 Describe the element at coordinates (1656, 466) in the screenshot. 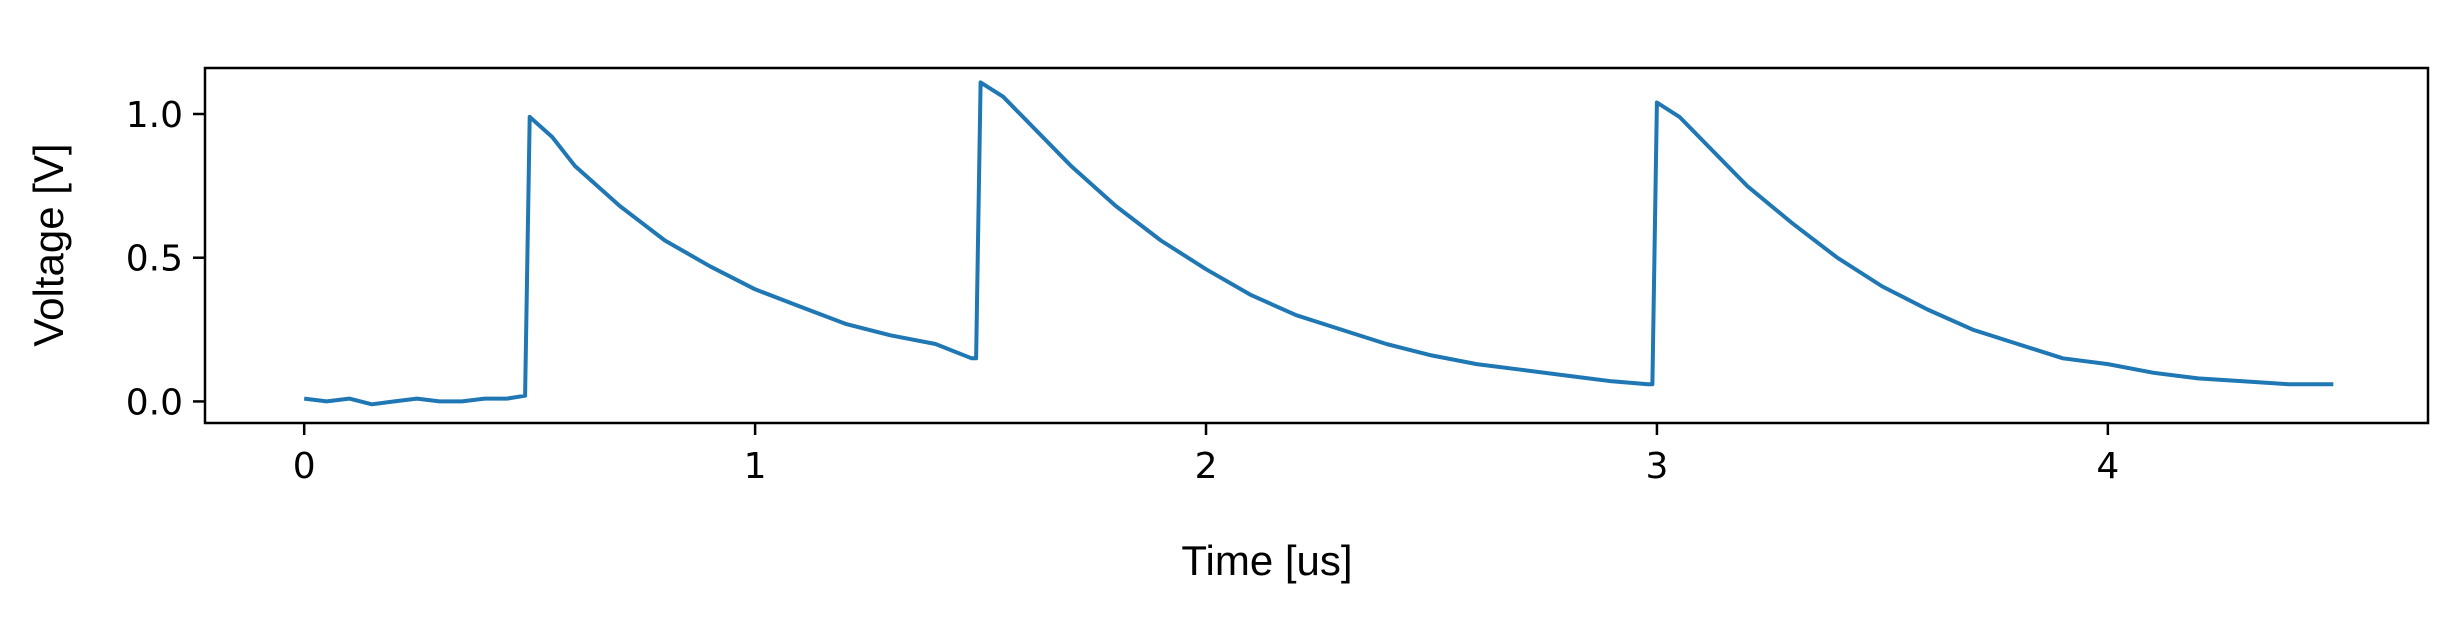

I see `x-tick-label: 3` at that location.